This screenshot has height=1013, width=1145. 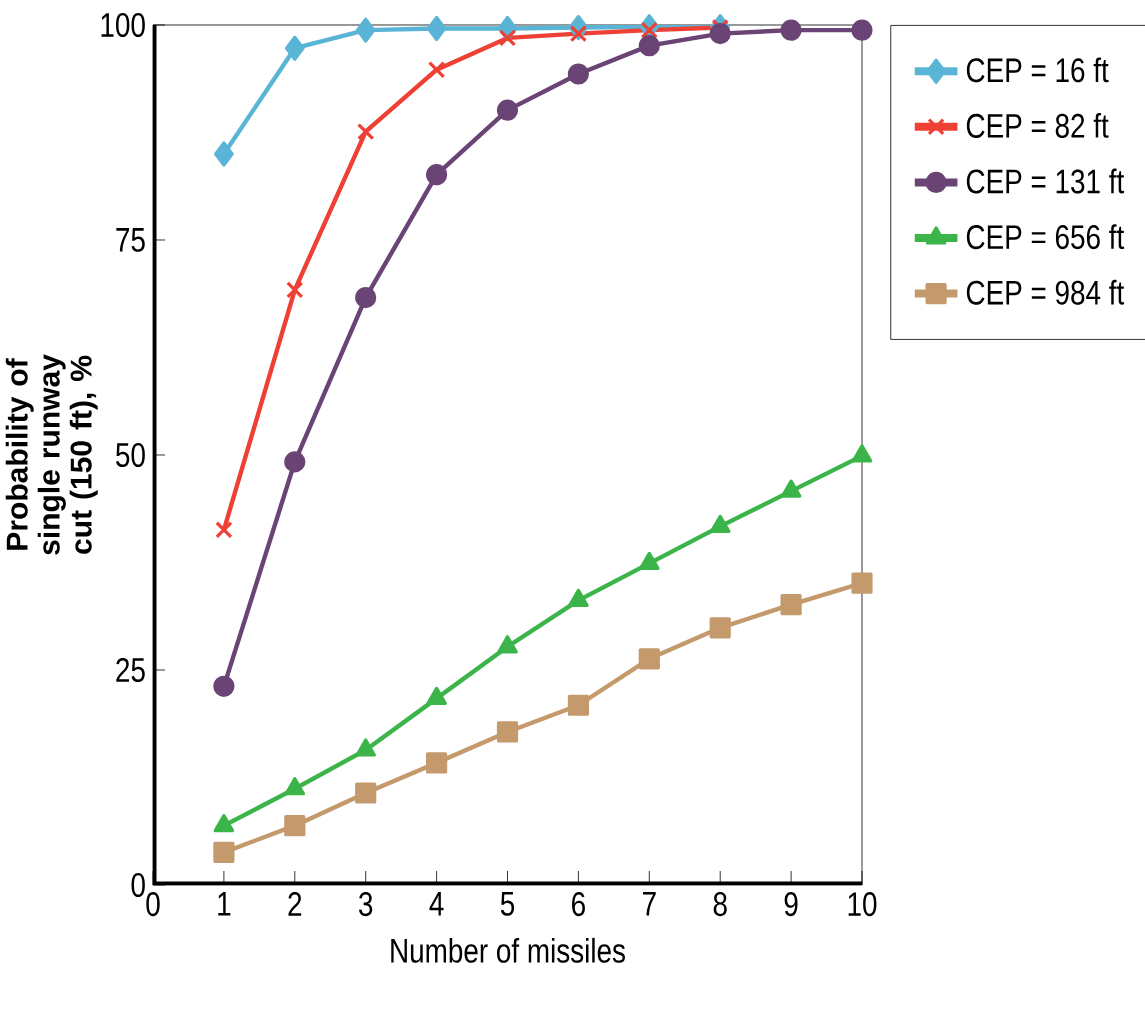 I want to click on x-tick-label: 7, so click(x=649, y=904).